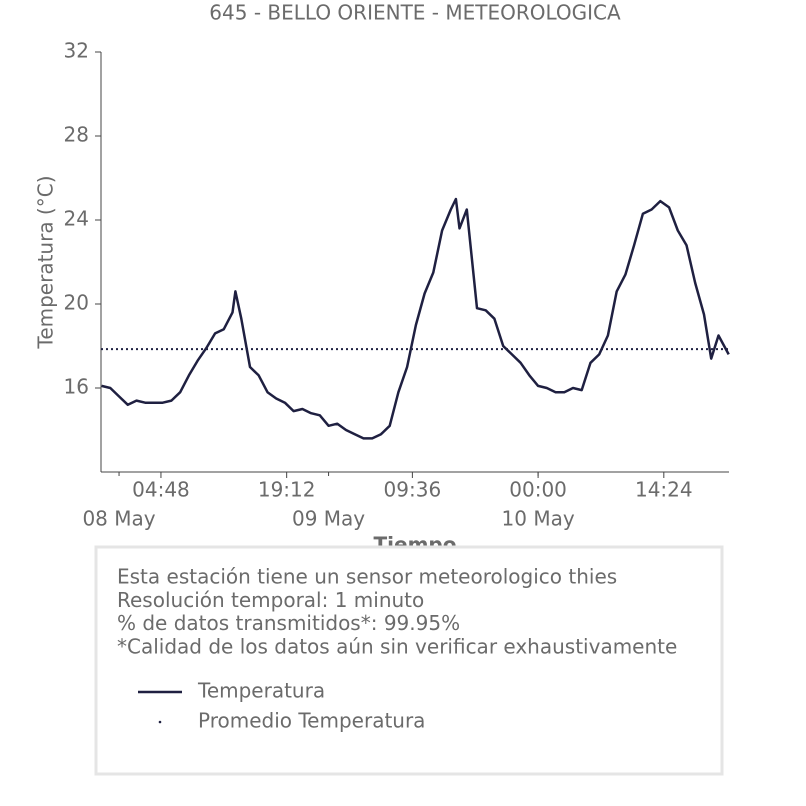 The height and width of the screenshot is (806, 806). I want to click on x-tick-label: 09:36, so click(413, 490).